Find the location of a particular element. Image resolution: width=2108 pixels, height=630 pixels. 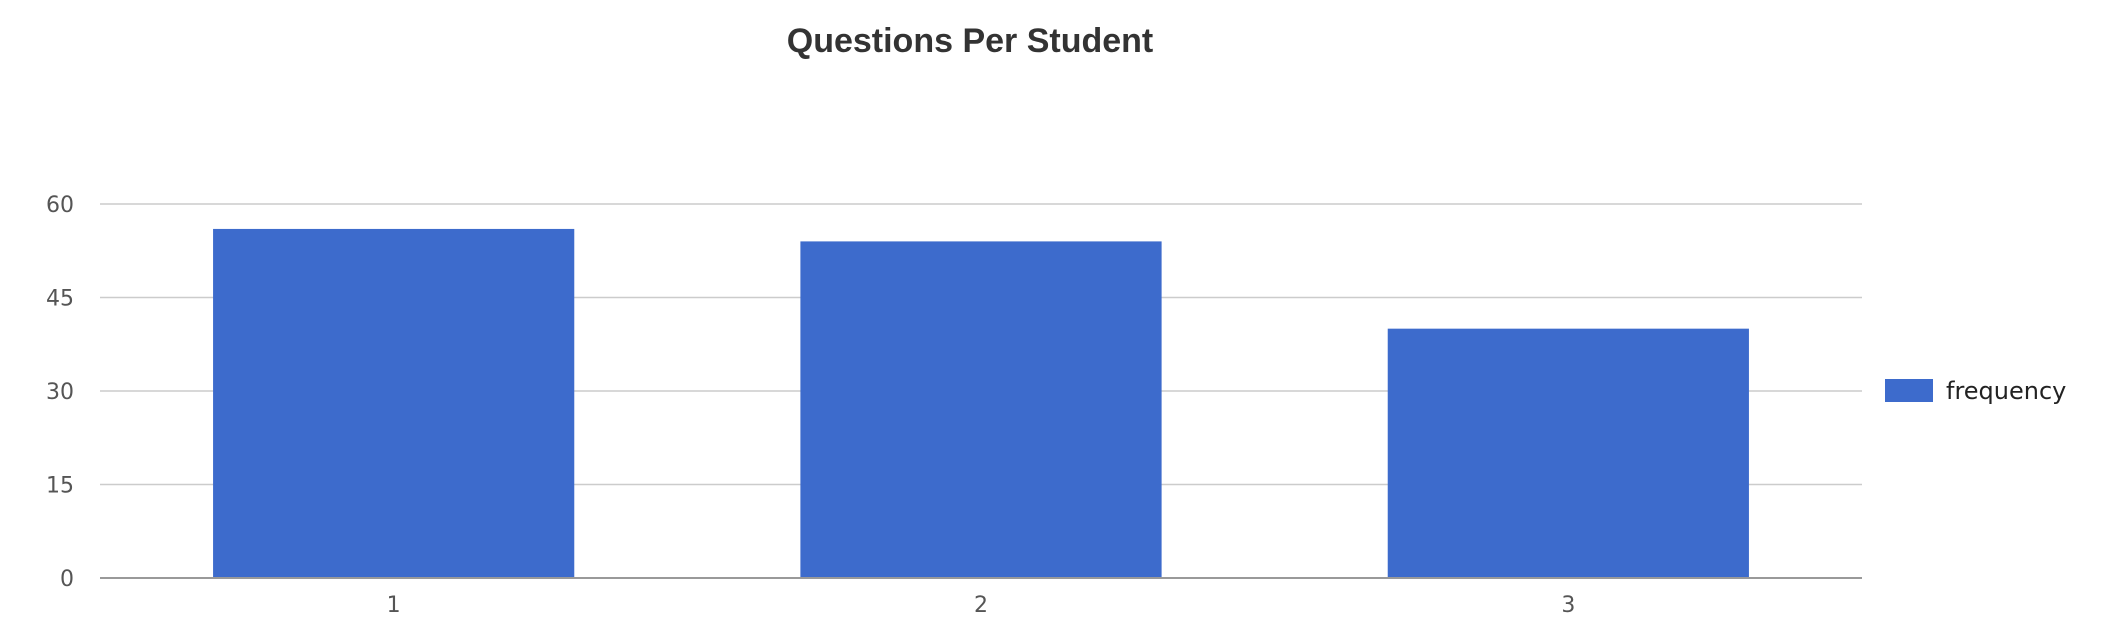

x-tick-label: 2 is located at coordinates (981, 605).